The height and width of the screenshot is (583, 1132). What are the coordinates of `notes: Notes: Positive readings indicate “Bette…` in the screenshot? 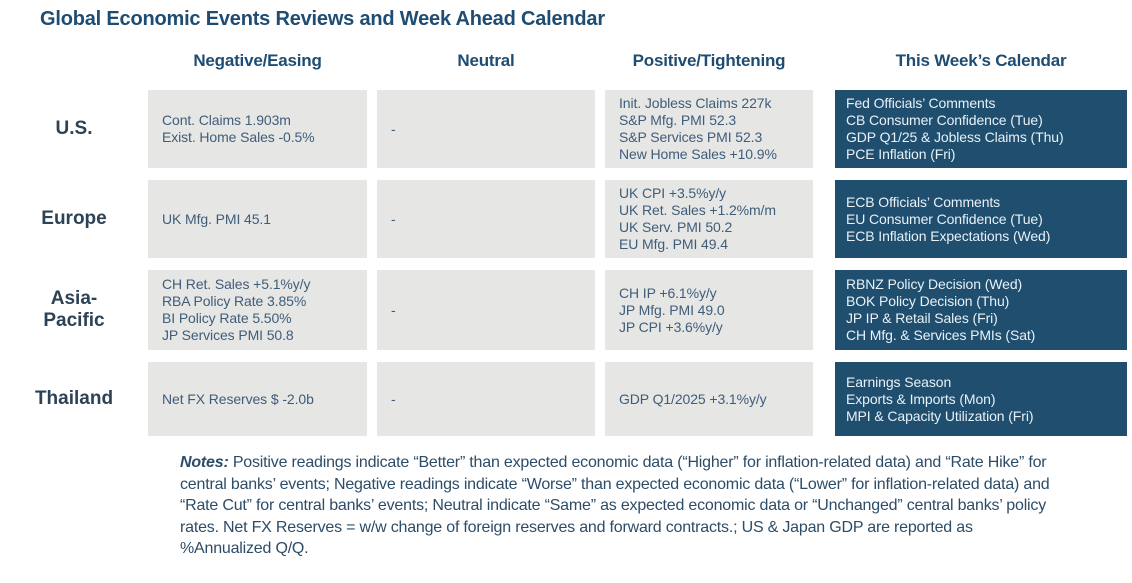 It's located at (620, 506).